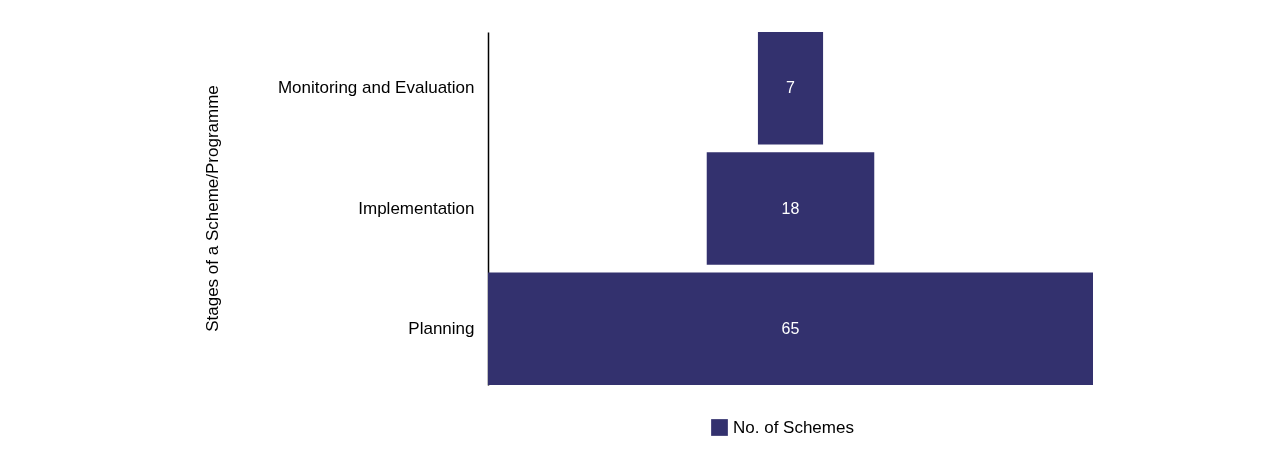 This screenshot has width=1281, height=452. What do you see at coordinates (416, 208) in the screenshot?
I see `category-label: Implementation` at bounding box center [416, 208].